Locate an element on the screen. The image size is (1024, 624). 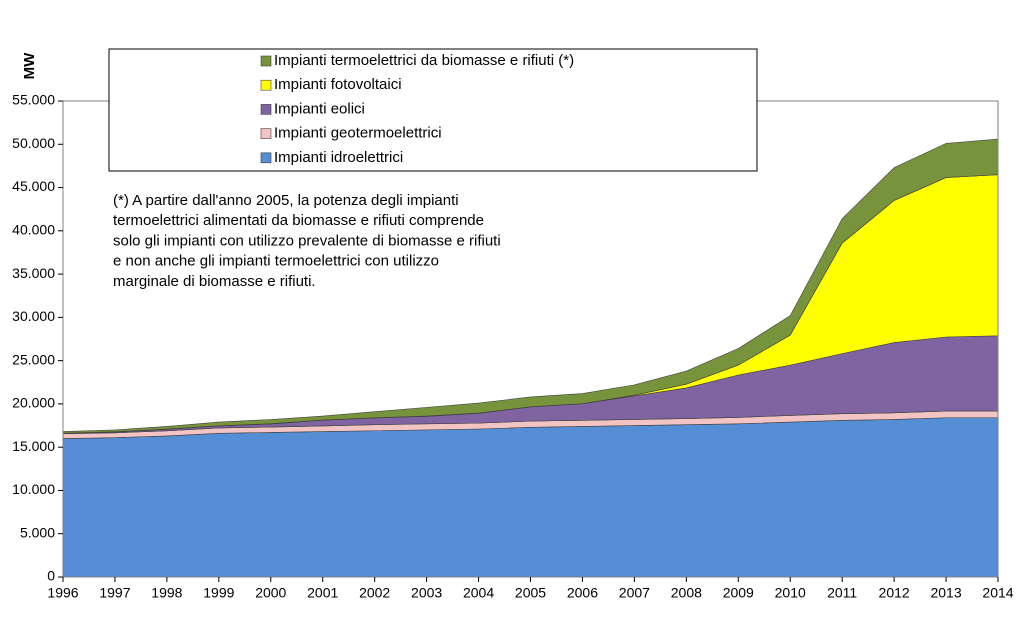
legend-label: Impianti idroelettrici is located at coordinates (338, 157).